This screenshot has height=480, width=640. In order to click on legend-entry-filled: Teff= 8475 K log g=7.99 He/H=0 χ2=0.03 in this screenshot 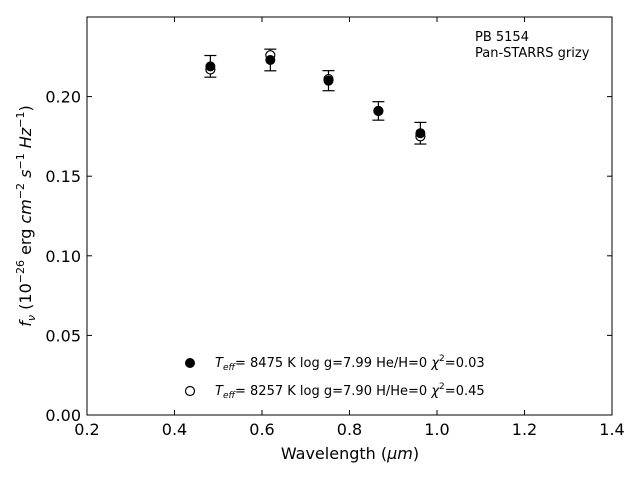, I will do `click(350, 363)`.